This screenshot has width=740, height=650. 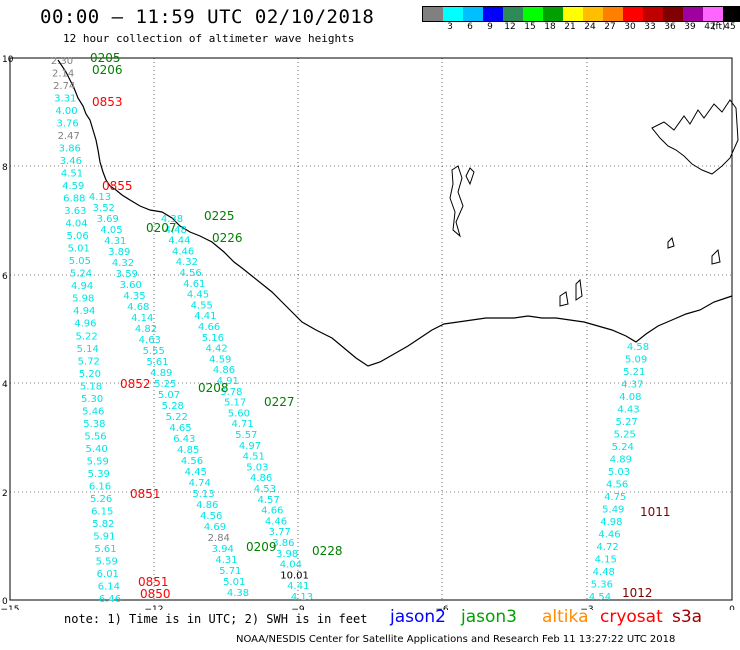 What do you see at coordinates (276, 521) in the screenshot?
I see `wave-height-value: 4.46` at bounding box center [276, 521].